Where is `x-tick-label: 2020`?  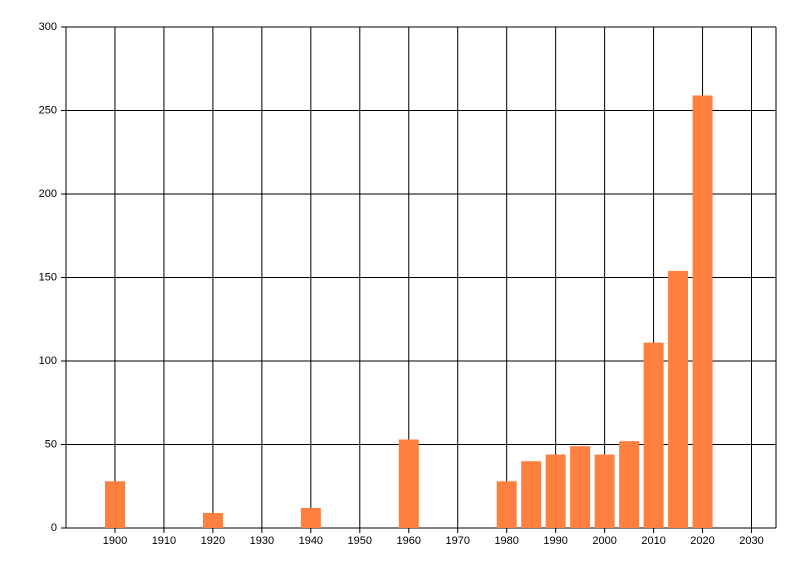 x-tick-label: 2020 is located at coordinates (702, 541).